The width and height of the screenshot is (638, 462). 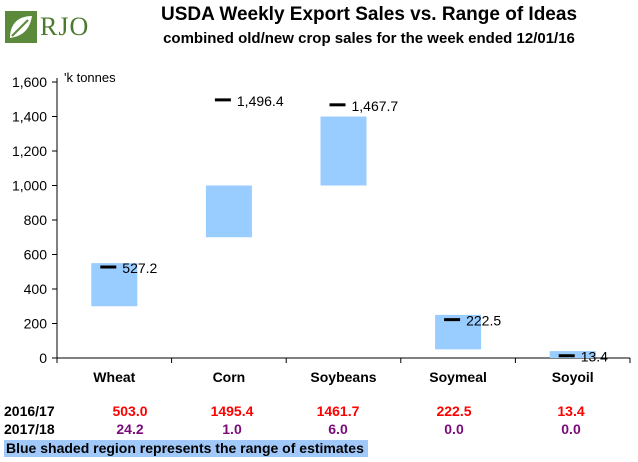 I want to click on cell-soyoil-2017-18: 0.0, so click(x=571, y=429).